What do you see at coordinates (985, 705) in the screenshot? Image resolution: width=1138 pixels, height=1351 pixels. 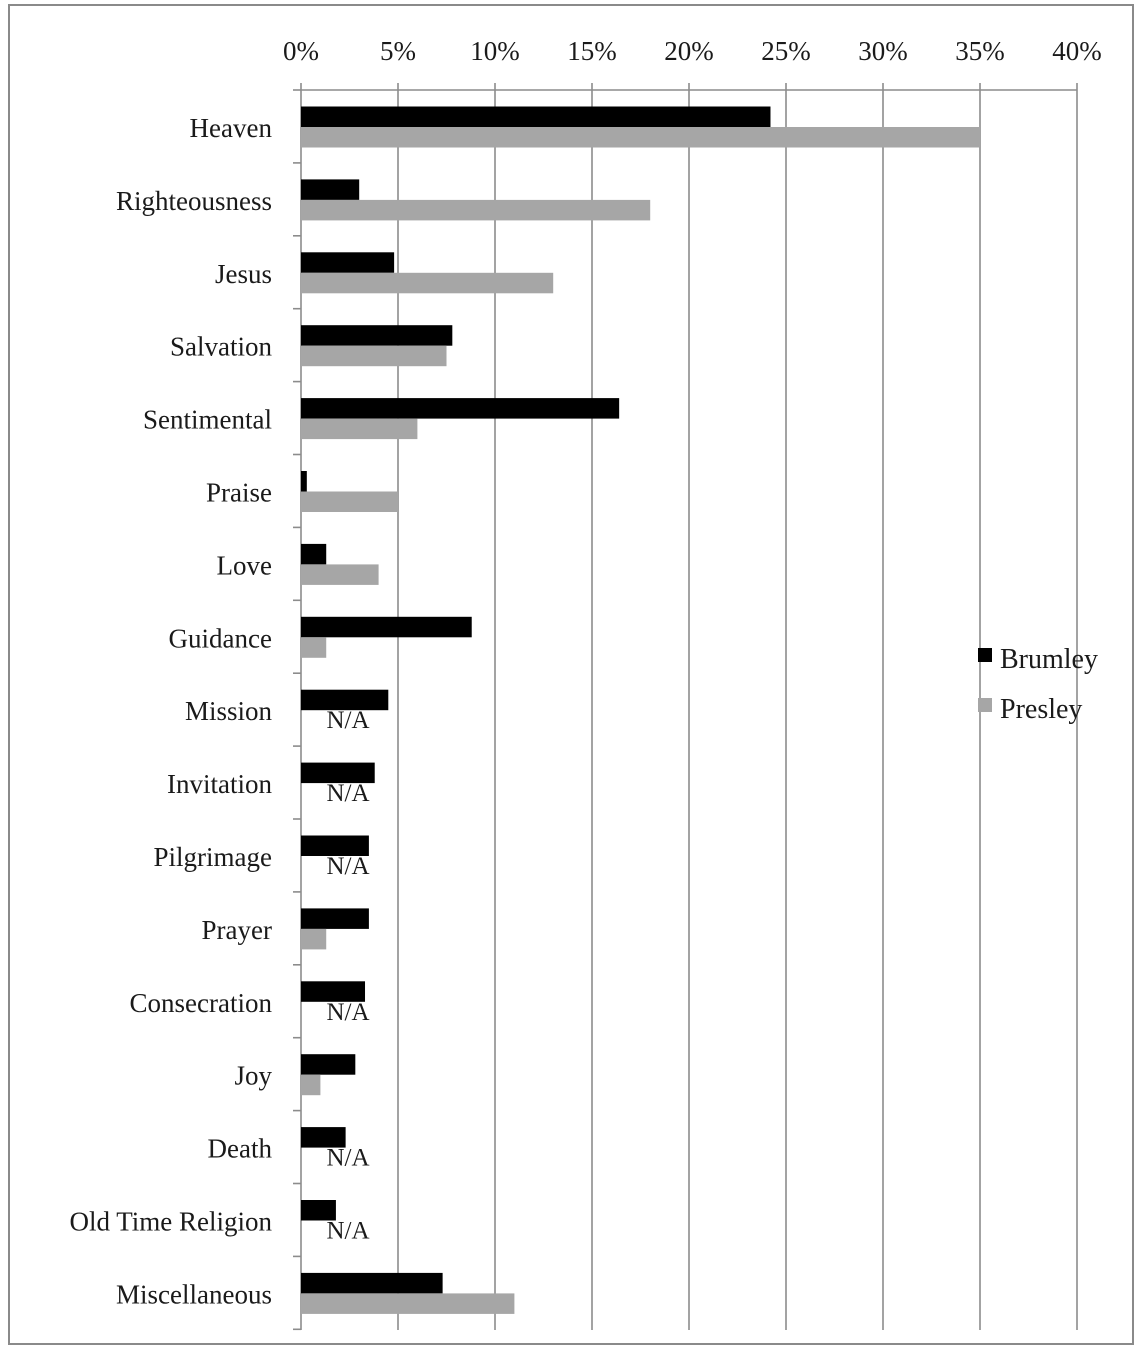 I see `legend-swatch-presley` at bounding box center [985, 705].